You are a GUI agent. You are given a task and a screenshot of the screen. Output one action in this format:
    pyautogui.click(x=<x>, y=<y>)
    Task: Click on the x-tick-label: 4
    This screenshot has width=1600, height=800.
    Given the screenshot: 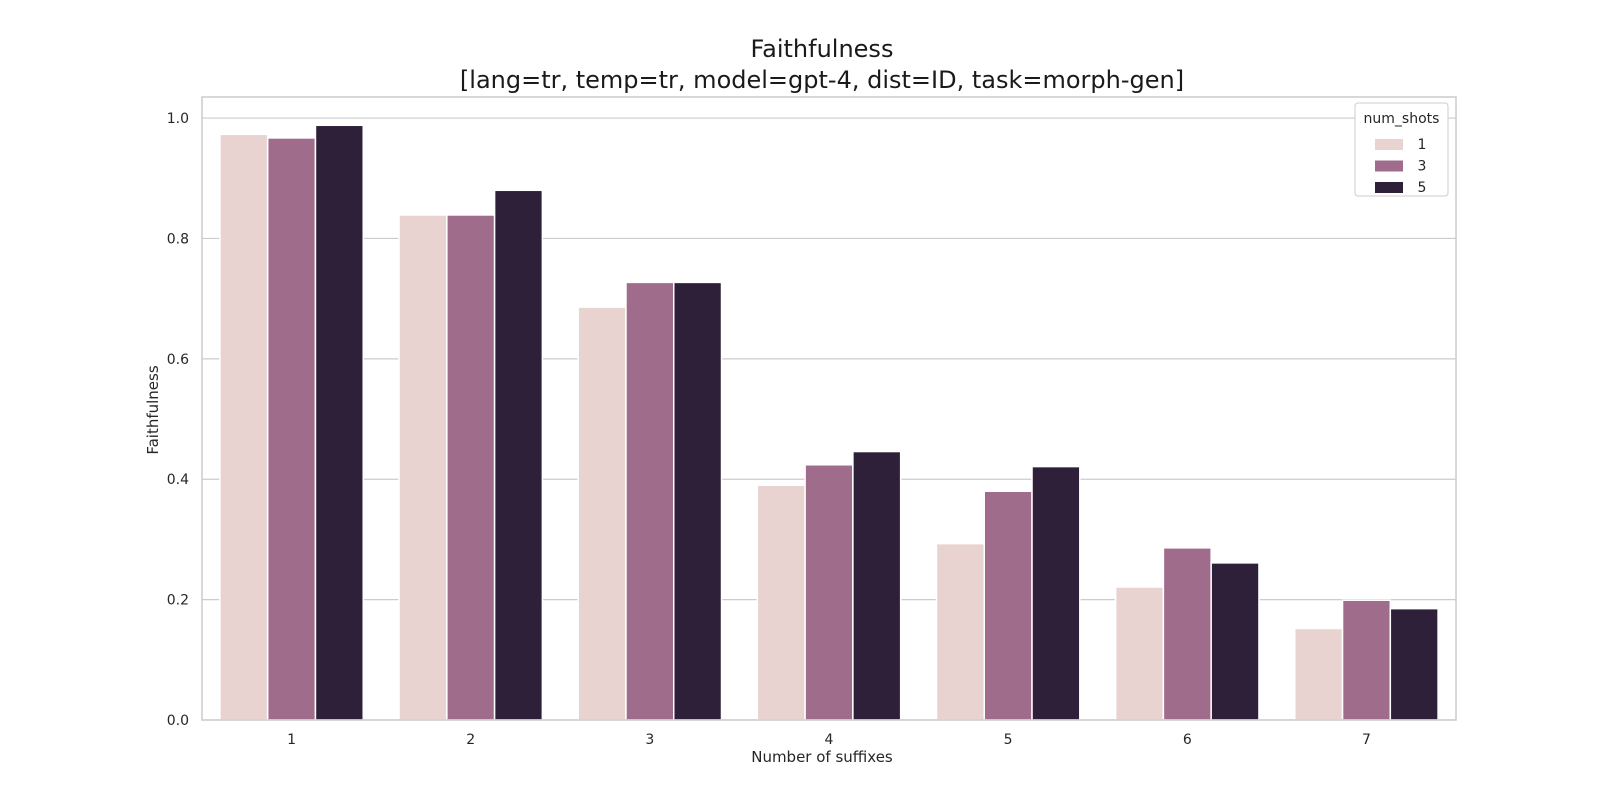 What is the action you would take?
    pyautogui.click(x=829, y=740)
    